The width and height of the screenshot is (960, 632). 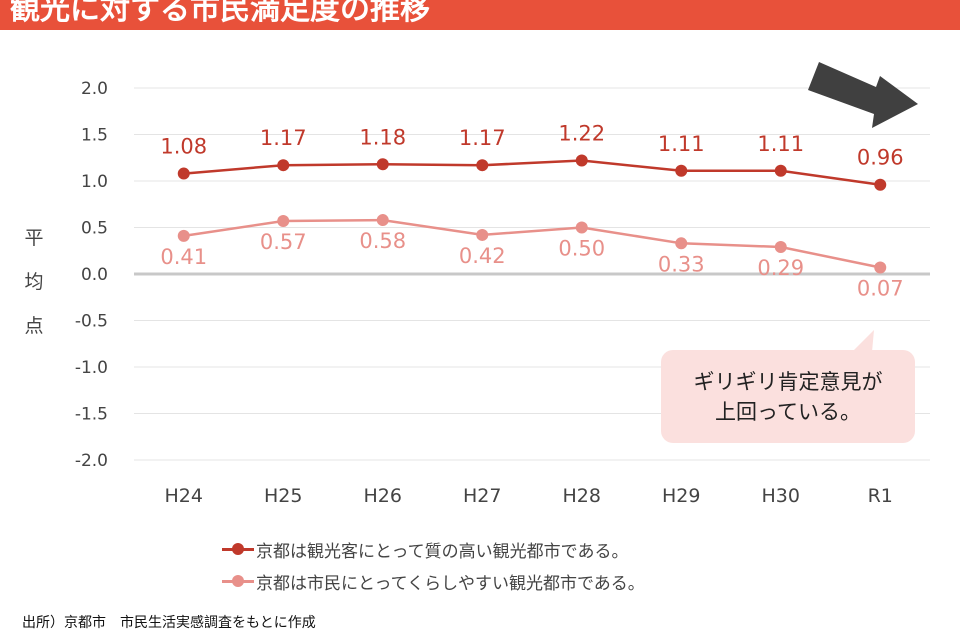 I want to click on y-tick-label: 1.0, so click(x=94, y=182).